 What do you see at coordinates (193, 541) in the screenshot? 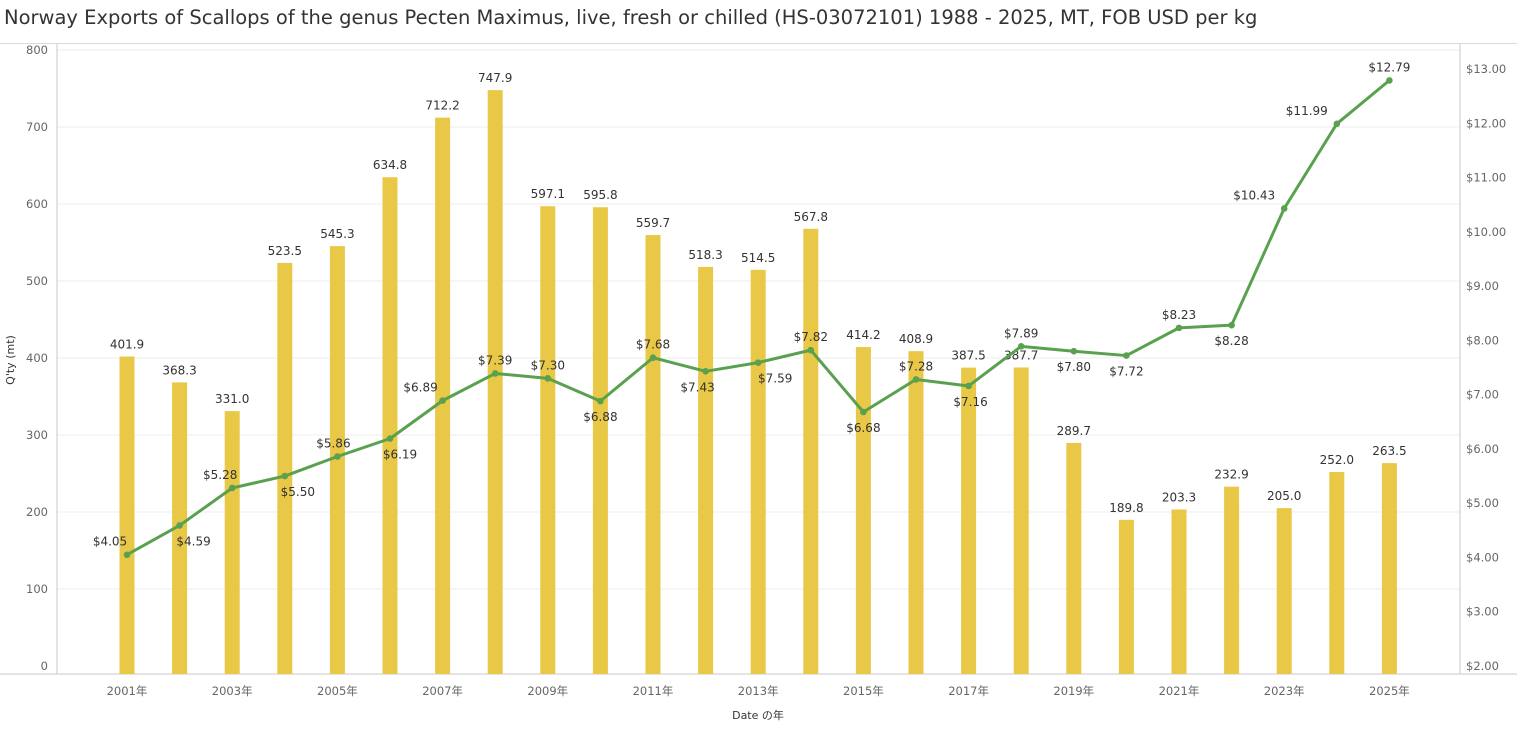
I see `line-label: $4.59` at bounding box center [193, 541].